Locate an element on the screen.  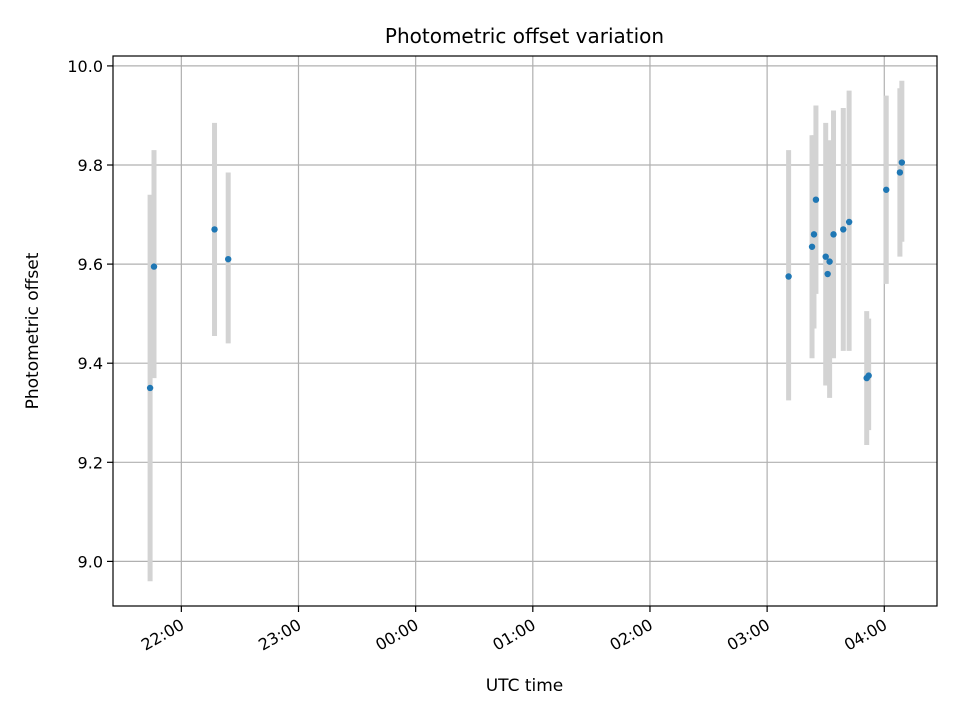
y-tick-label: 9.8 is located at coordinates (90, 165).